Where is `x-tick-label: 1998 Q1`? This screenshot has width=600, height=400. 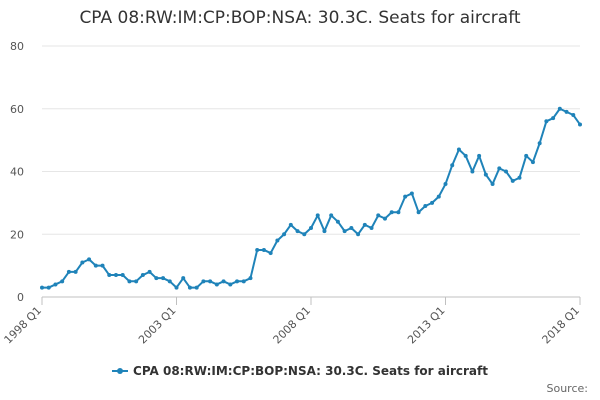
x-tick-label: 1998 Q1 is located at coordinates (23, 325).